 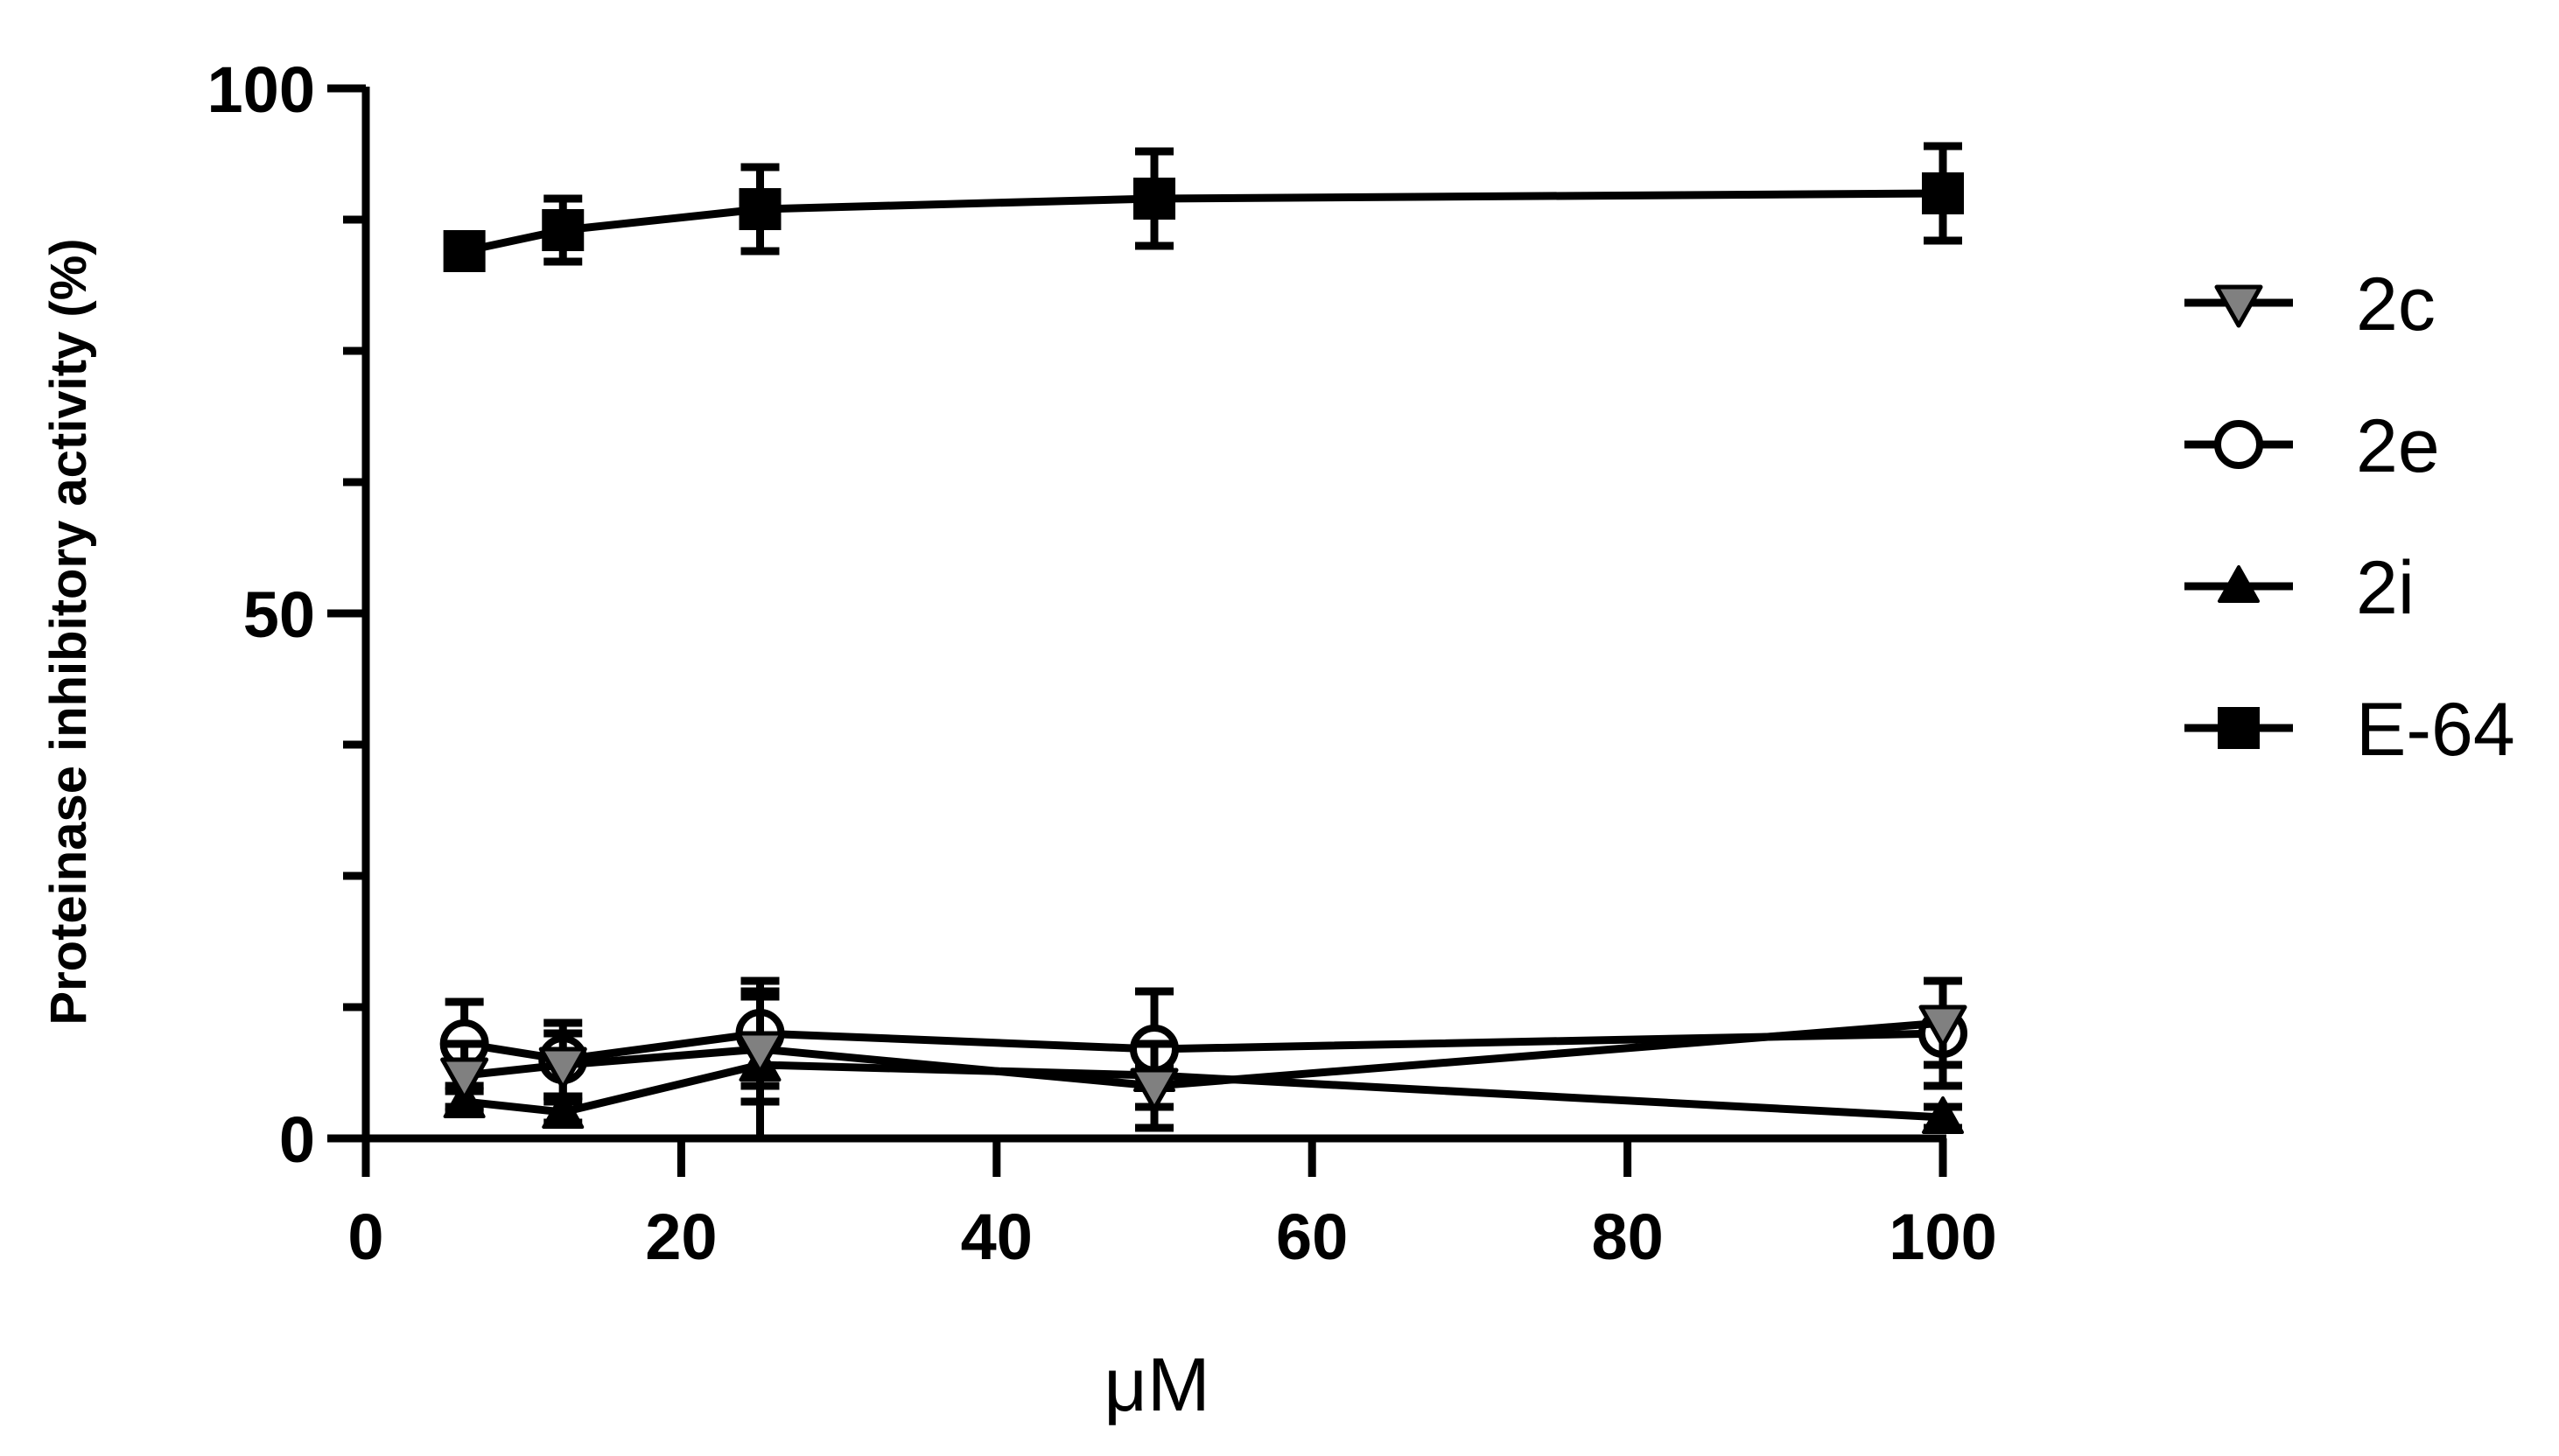 What do you see at coordinates (2350, 730) in the screenshot?
I see `legend-entry-e-64: E-64` at bounding box center [2350, 730].